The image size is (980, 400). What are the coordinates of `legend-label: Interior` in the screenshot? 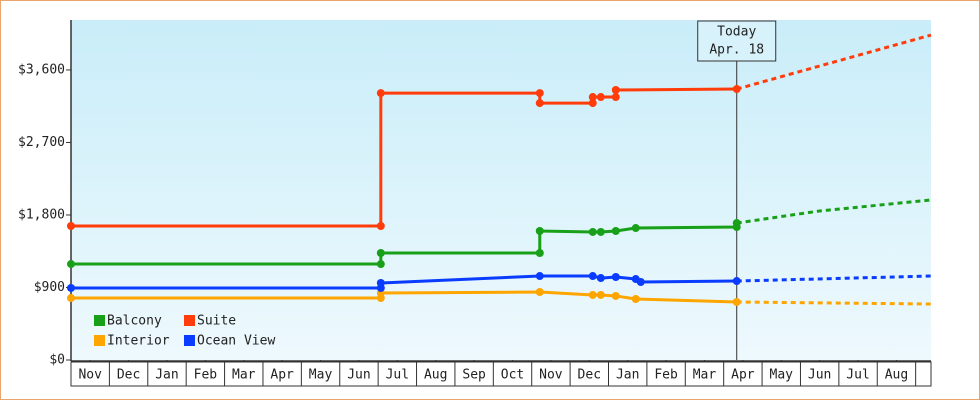 It's located at (138, 341).